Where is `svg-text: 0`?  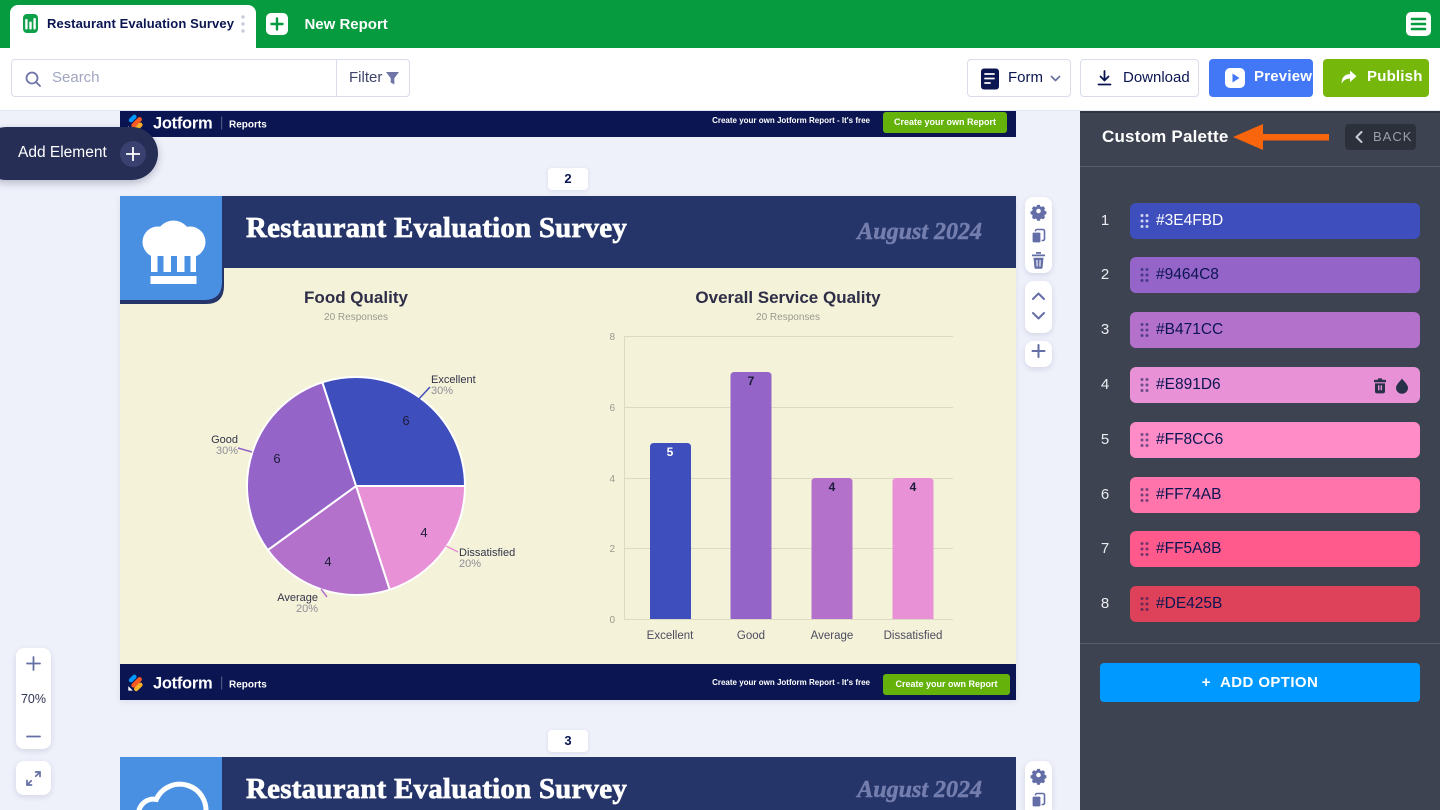 svg-text: 0 is located at coordinates (612, 620).